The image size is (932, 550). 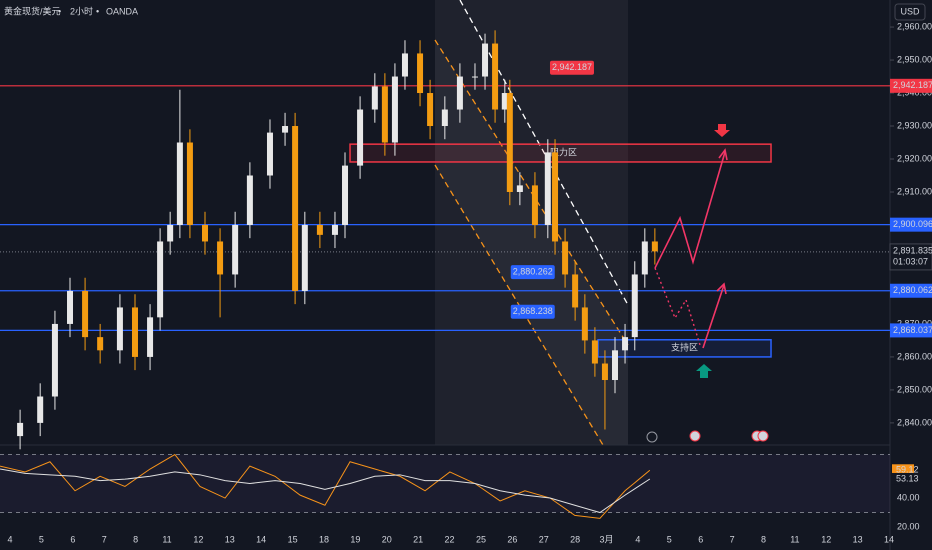 What do you see at coordinates (637, 539) in the screenshot?
I see `x-tick-label: 4` at bounding box center [637, 539].